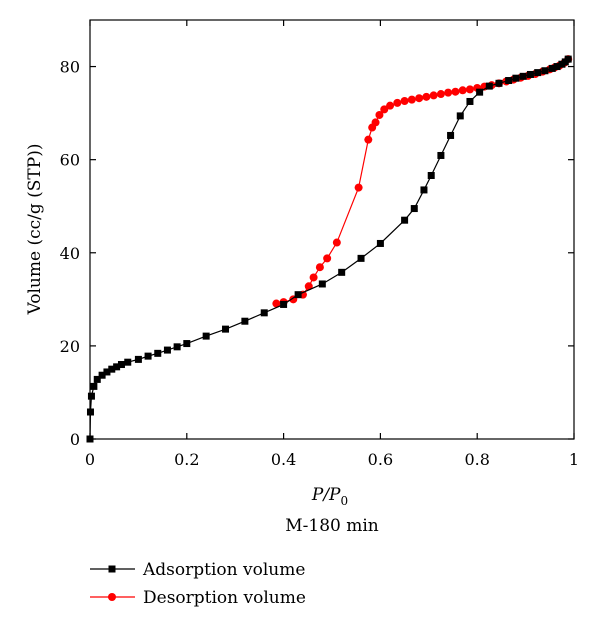 This screenshot has height=629, width=600. Describe the element at coordinates (198, 584) in the screenshot. I see `legend: Adsorption volume Desorption volume` at that location.